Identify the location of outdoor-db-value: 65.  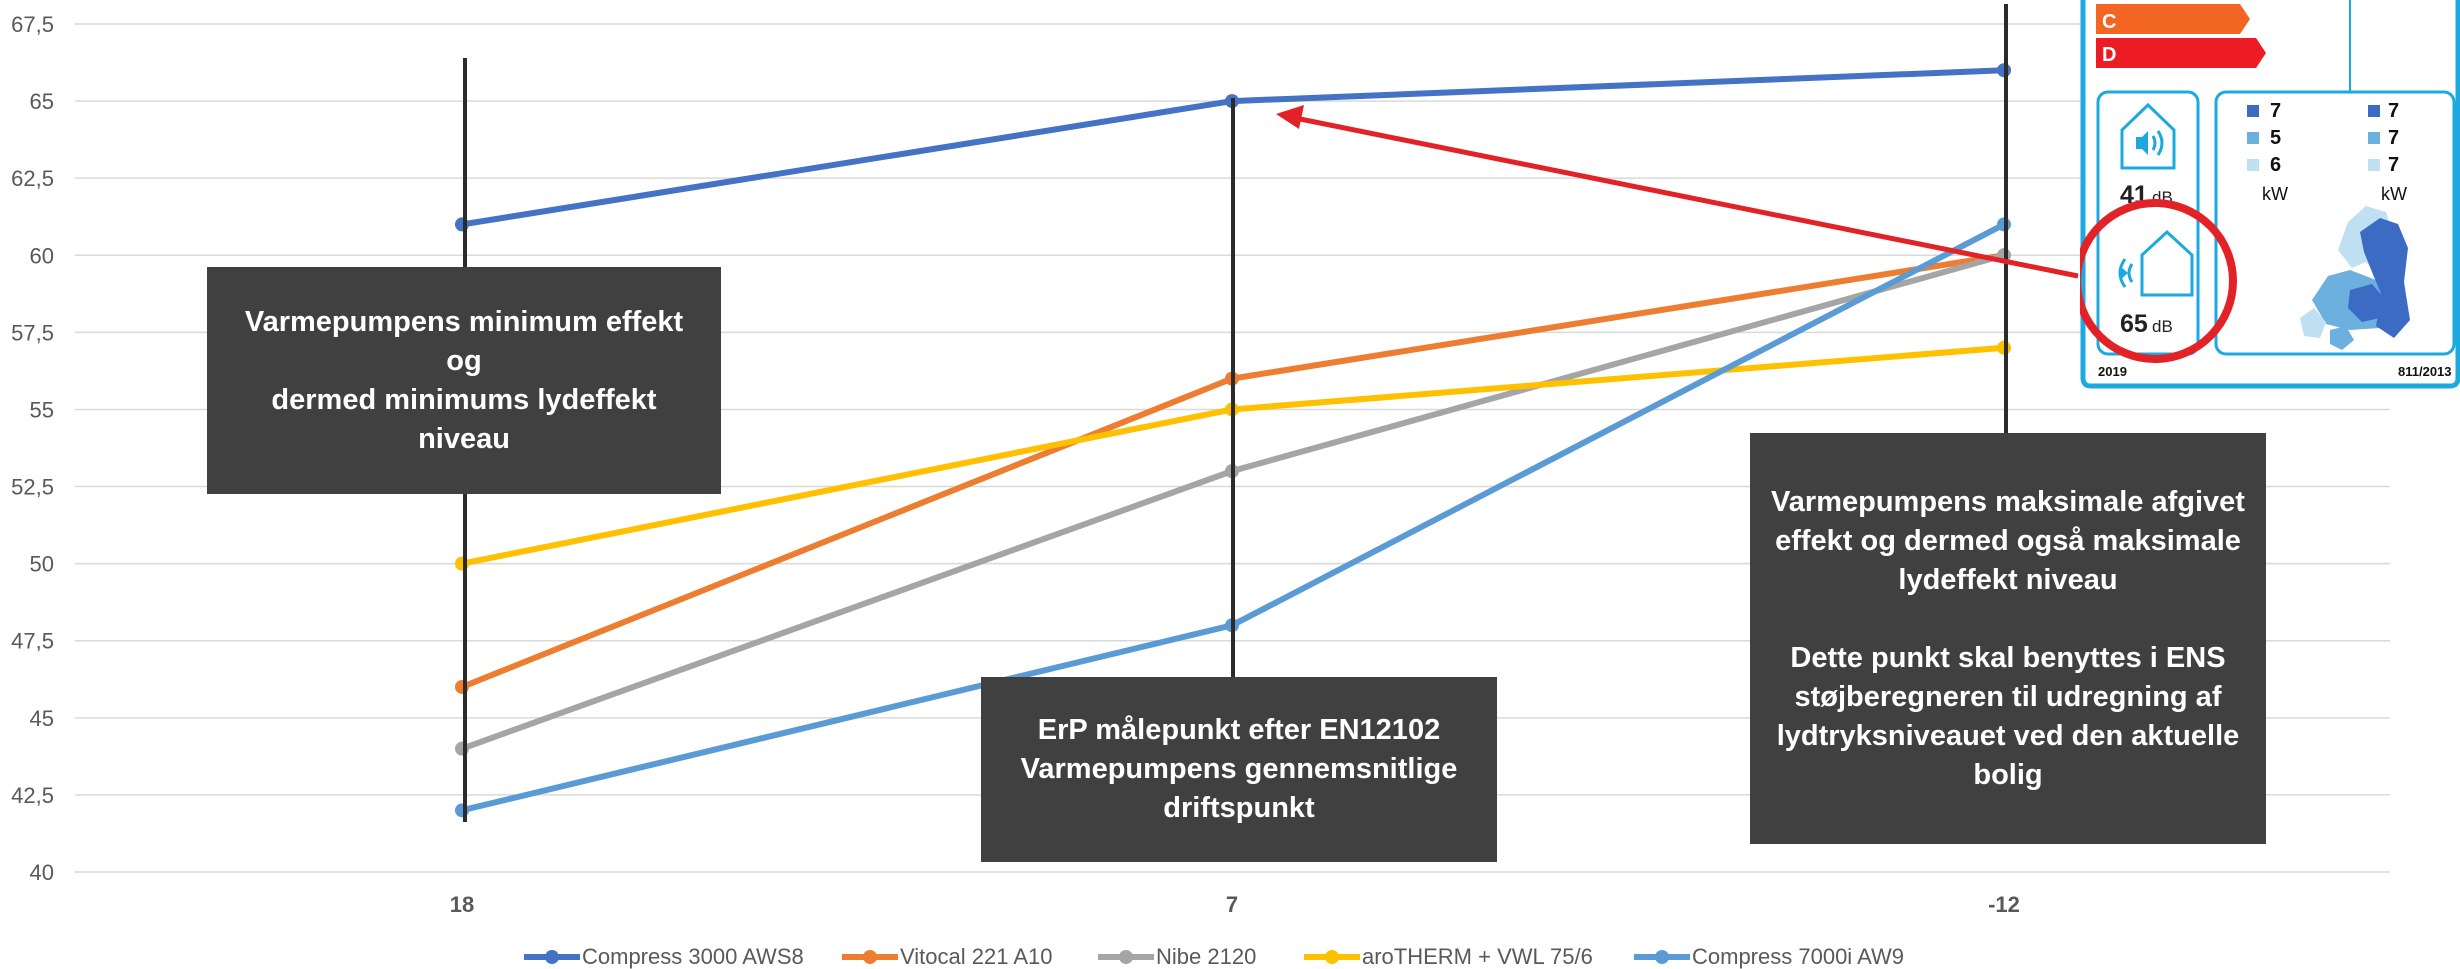
(2134, 324).